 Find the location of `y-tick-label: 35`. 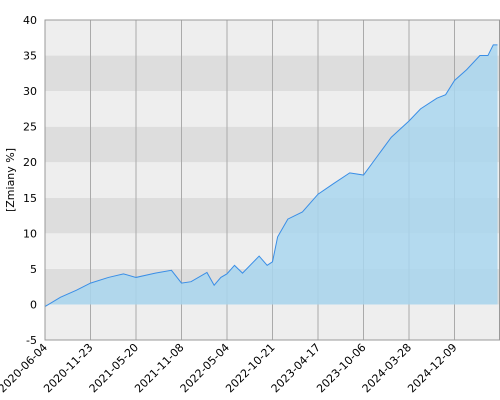

y-tick-label: 35 is located at coordinates (30, 56).